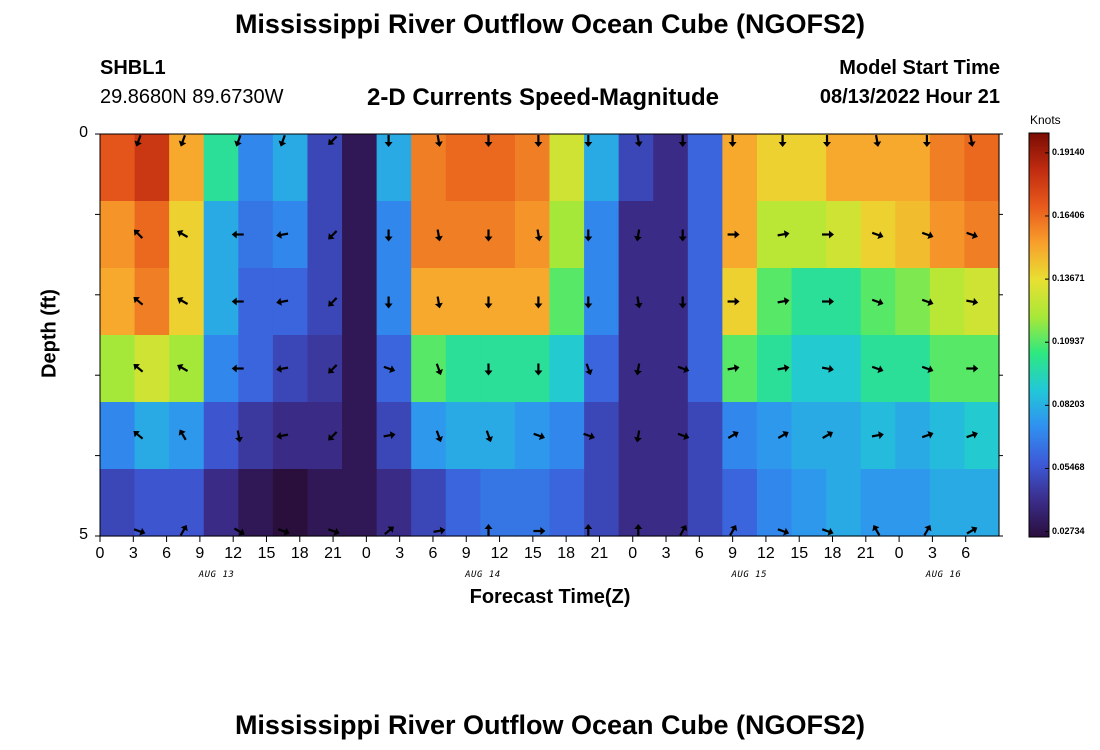 Image resolution: width=1100 pixels, height=750 pixels. Describe the element at coordinates (532, 553) in the screenshot. I see `x-tick-label: 15` at that location.